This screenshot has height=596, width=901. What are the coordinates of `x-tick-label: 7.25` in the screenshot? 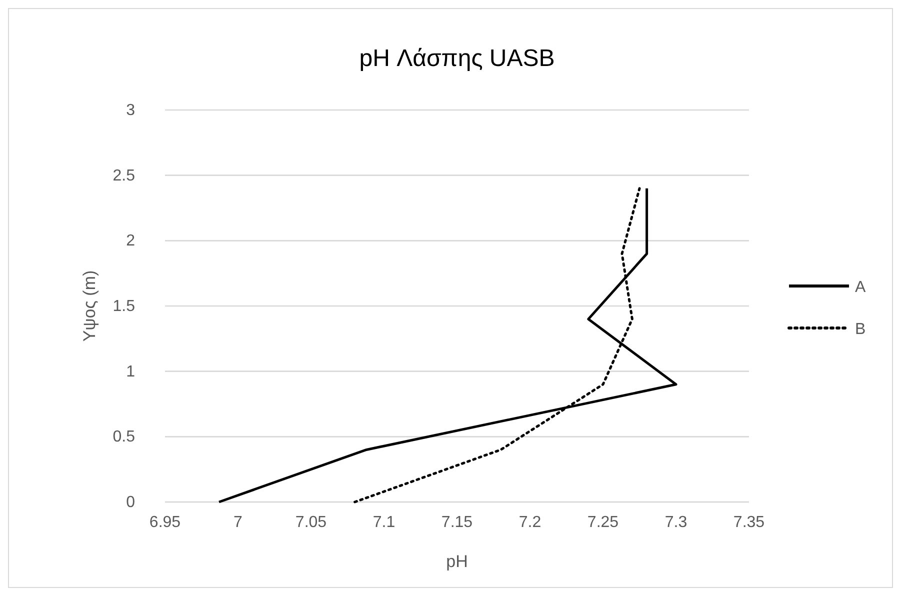 It's located at (603, 522).